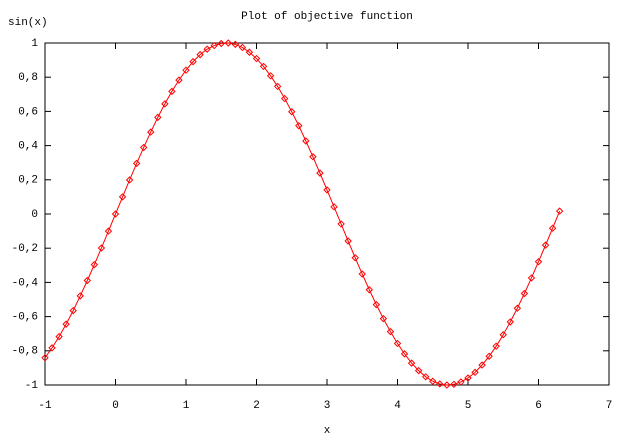 This screenshot has width=633, height=439. Describe the element at coordinates (28, 23) in the screenshot. I see `y-axis-label: sin(x)` at that location.